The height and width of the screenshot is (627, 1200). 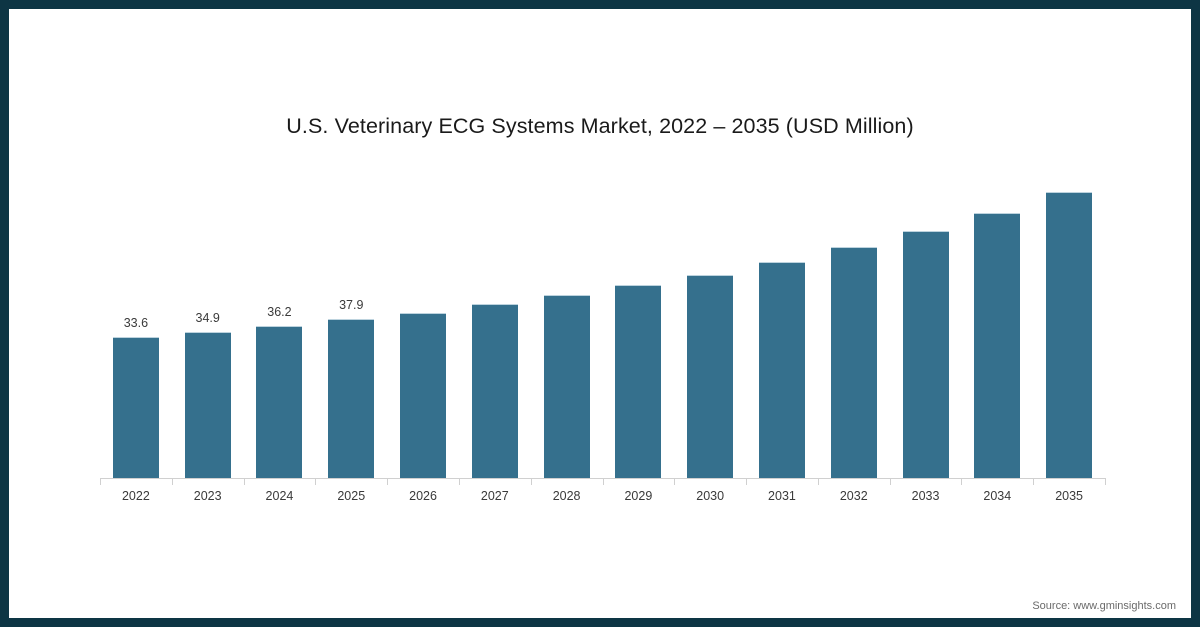 I want to click on bar-value-label-2025: 37.9, so click(x=351, y=305).